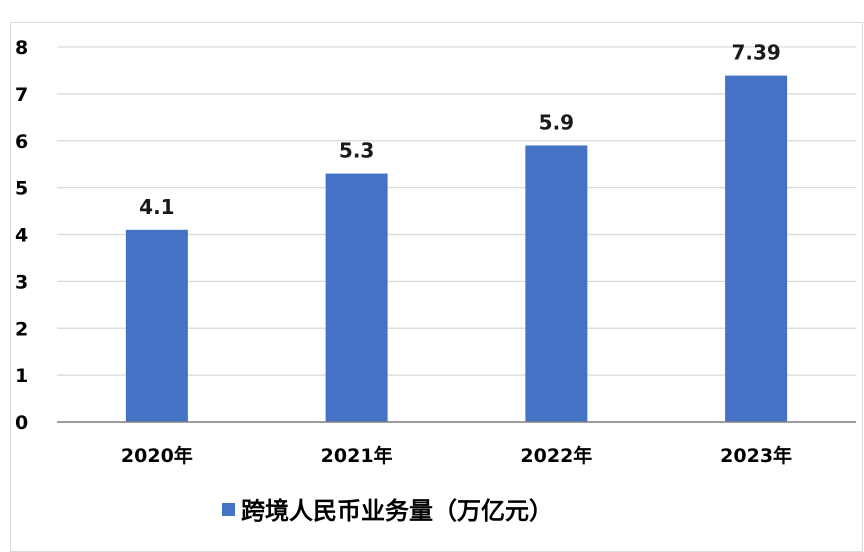 This screenshot has width=864, height=552. What do you see at coordinates (21, 189) in the screenshot?
I see `y-tick-label: 5` at bounding box center [21, 189].